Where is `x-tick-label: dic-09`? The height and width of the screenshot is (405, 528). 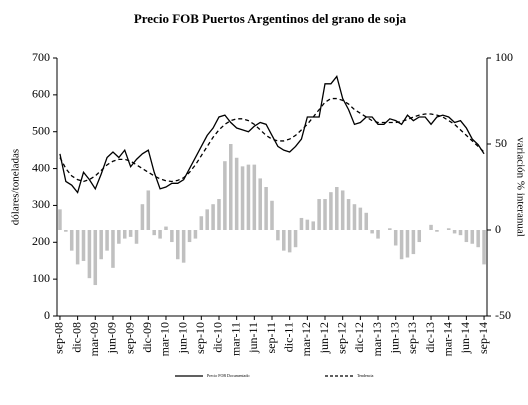
x-tick-label: dic-09 is located at coordinates (147, 337).